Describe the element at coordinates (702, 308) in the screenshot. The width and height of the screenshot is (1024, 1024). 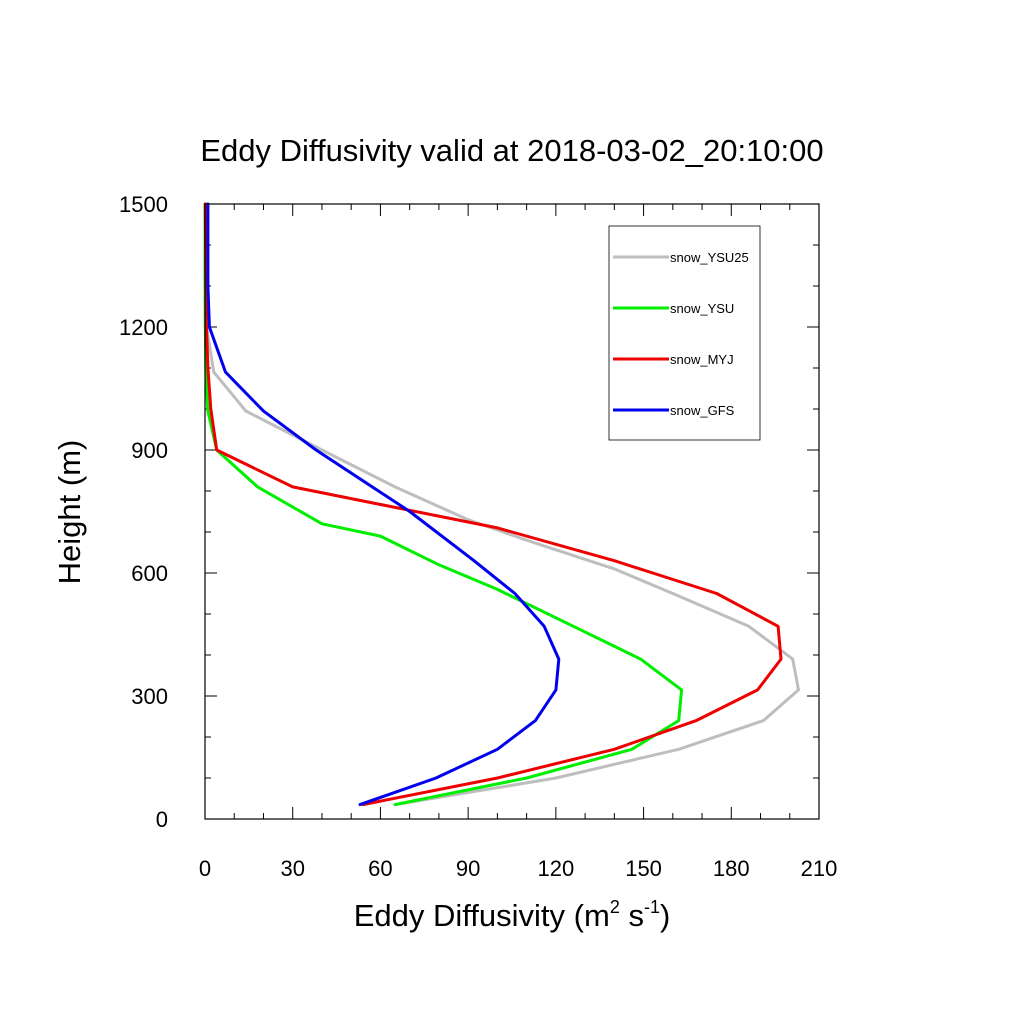
I see `legend-label-snow_YSU: snow_YSU` at that location.